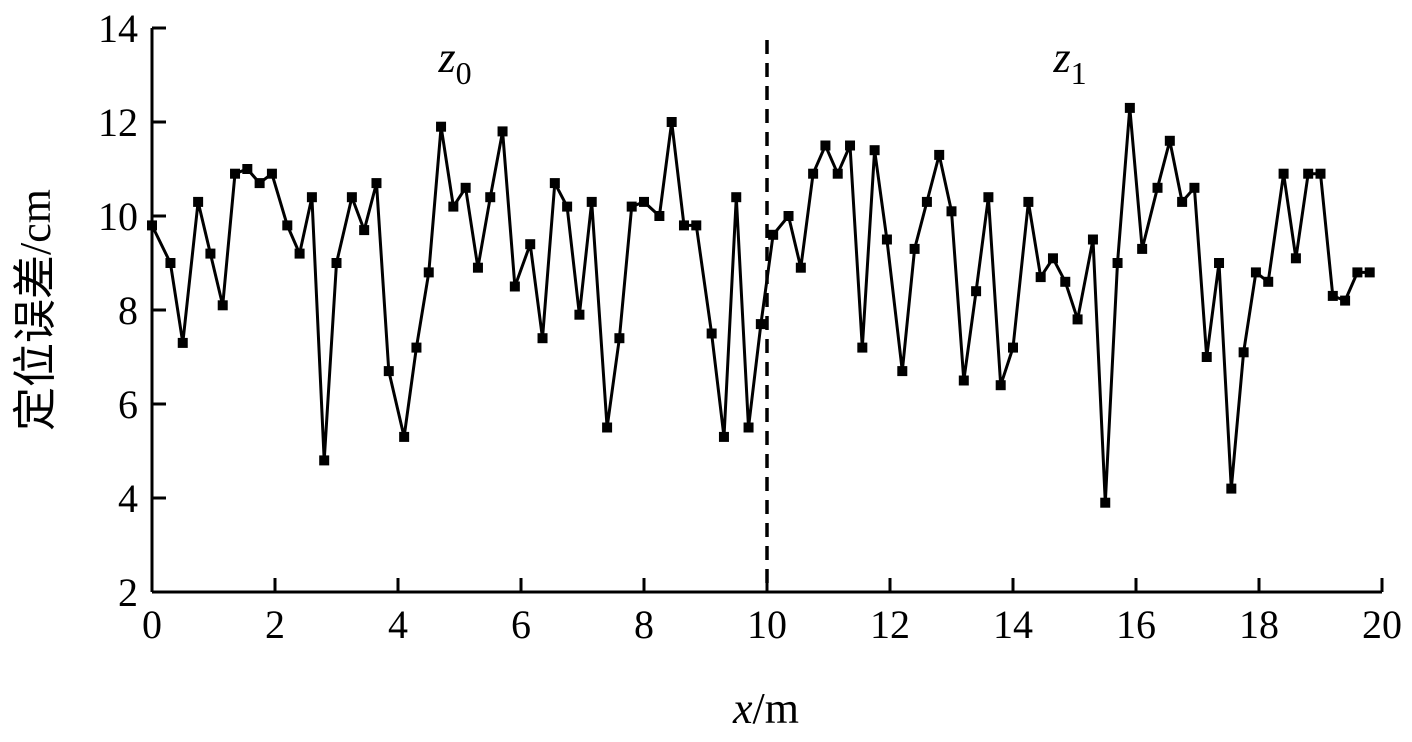 This screenshot has width=1412, height=742. Describe the element at coordinates (118, 122) in the screenshot. I see `y-tick-label: 12` at that location.